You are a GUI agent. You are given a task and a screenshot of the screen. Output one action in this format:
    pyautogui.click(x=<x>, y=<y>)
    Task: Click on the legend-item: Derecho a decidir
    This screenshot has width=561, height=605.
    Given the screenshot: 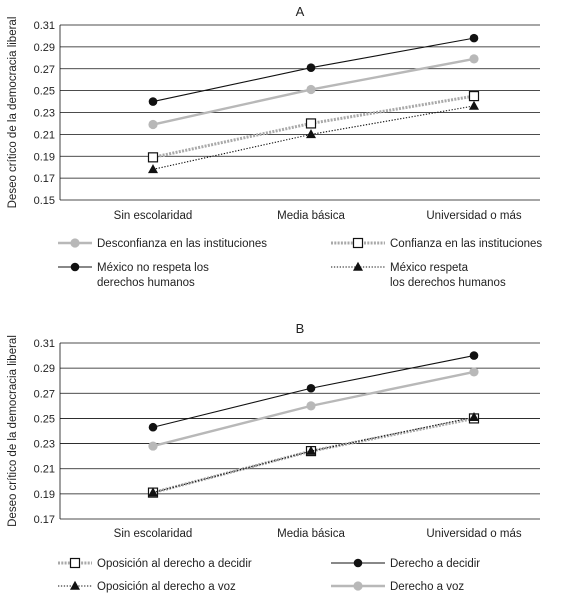 What is the action you would take?
    pyautogui.click(x=405, y=564)
    